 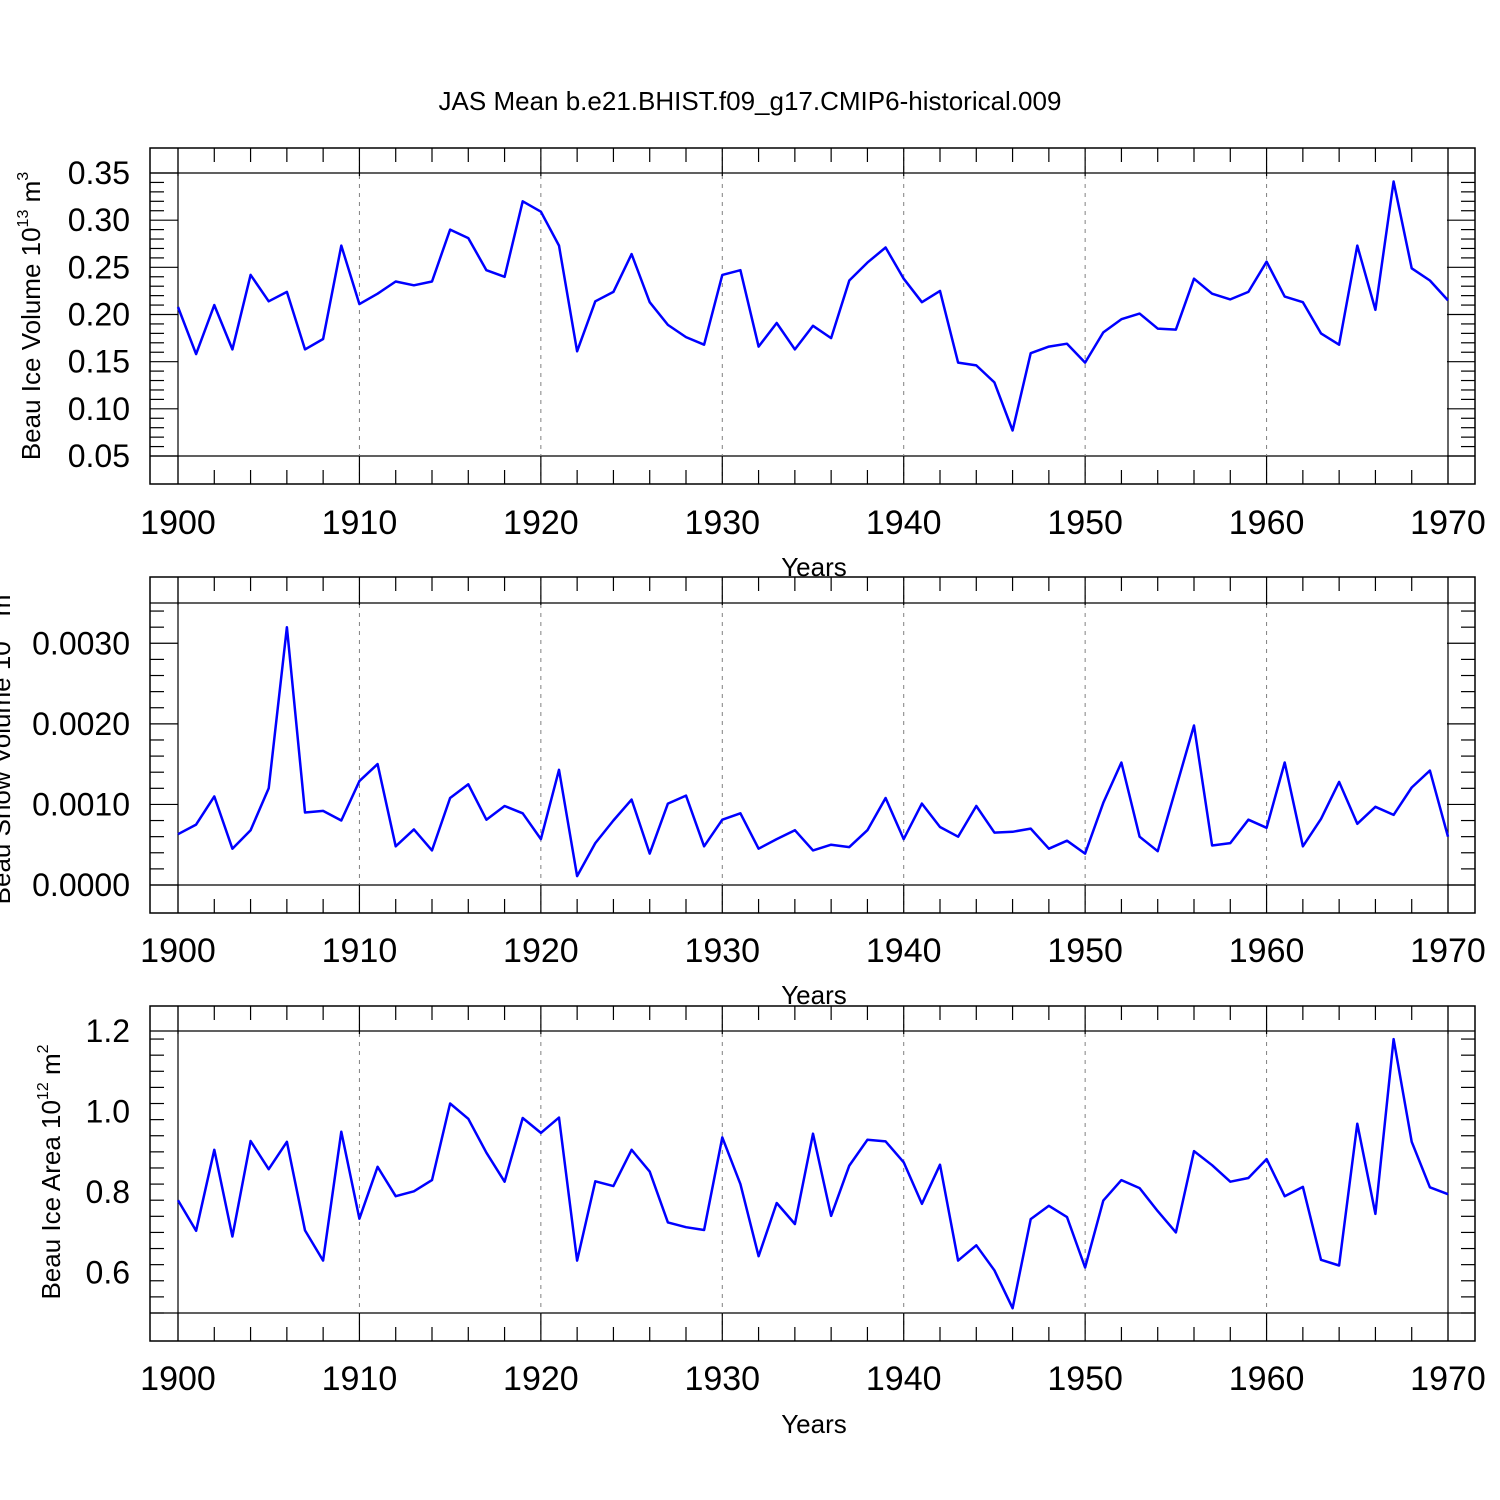 I want to click on y-tick-label: 0.0020, so click(x=81, y=724).